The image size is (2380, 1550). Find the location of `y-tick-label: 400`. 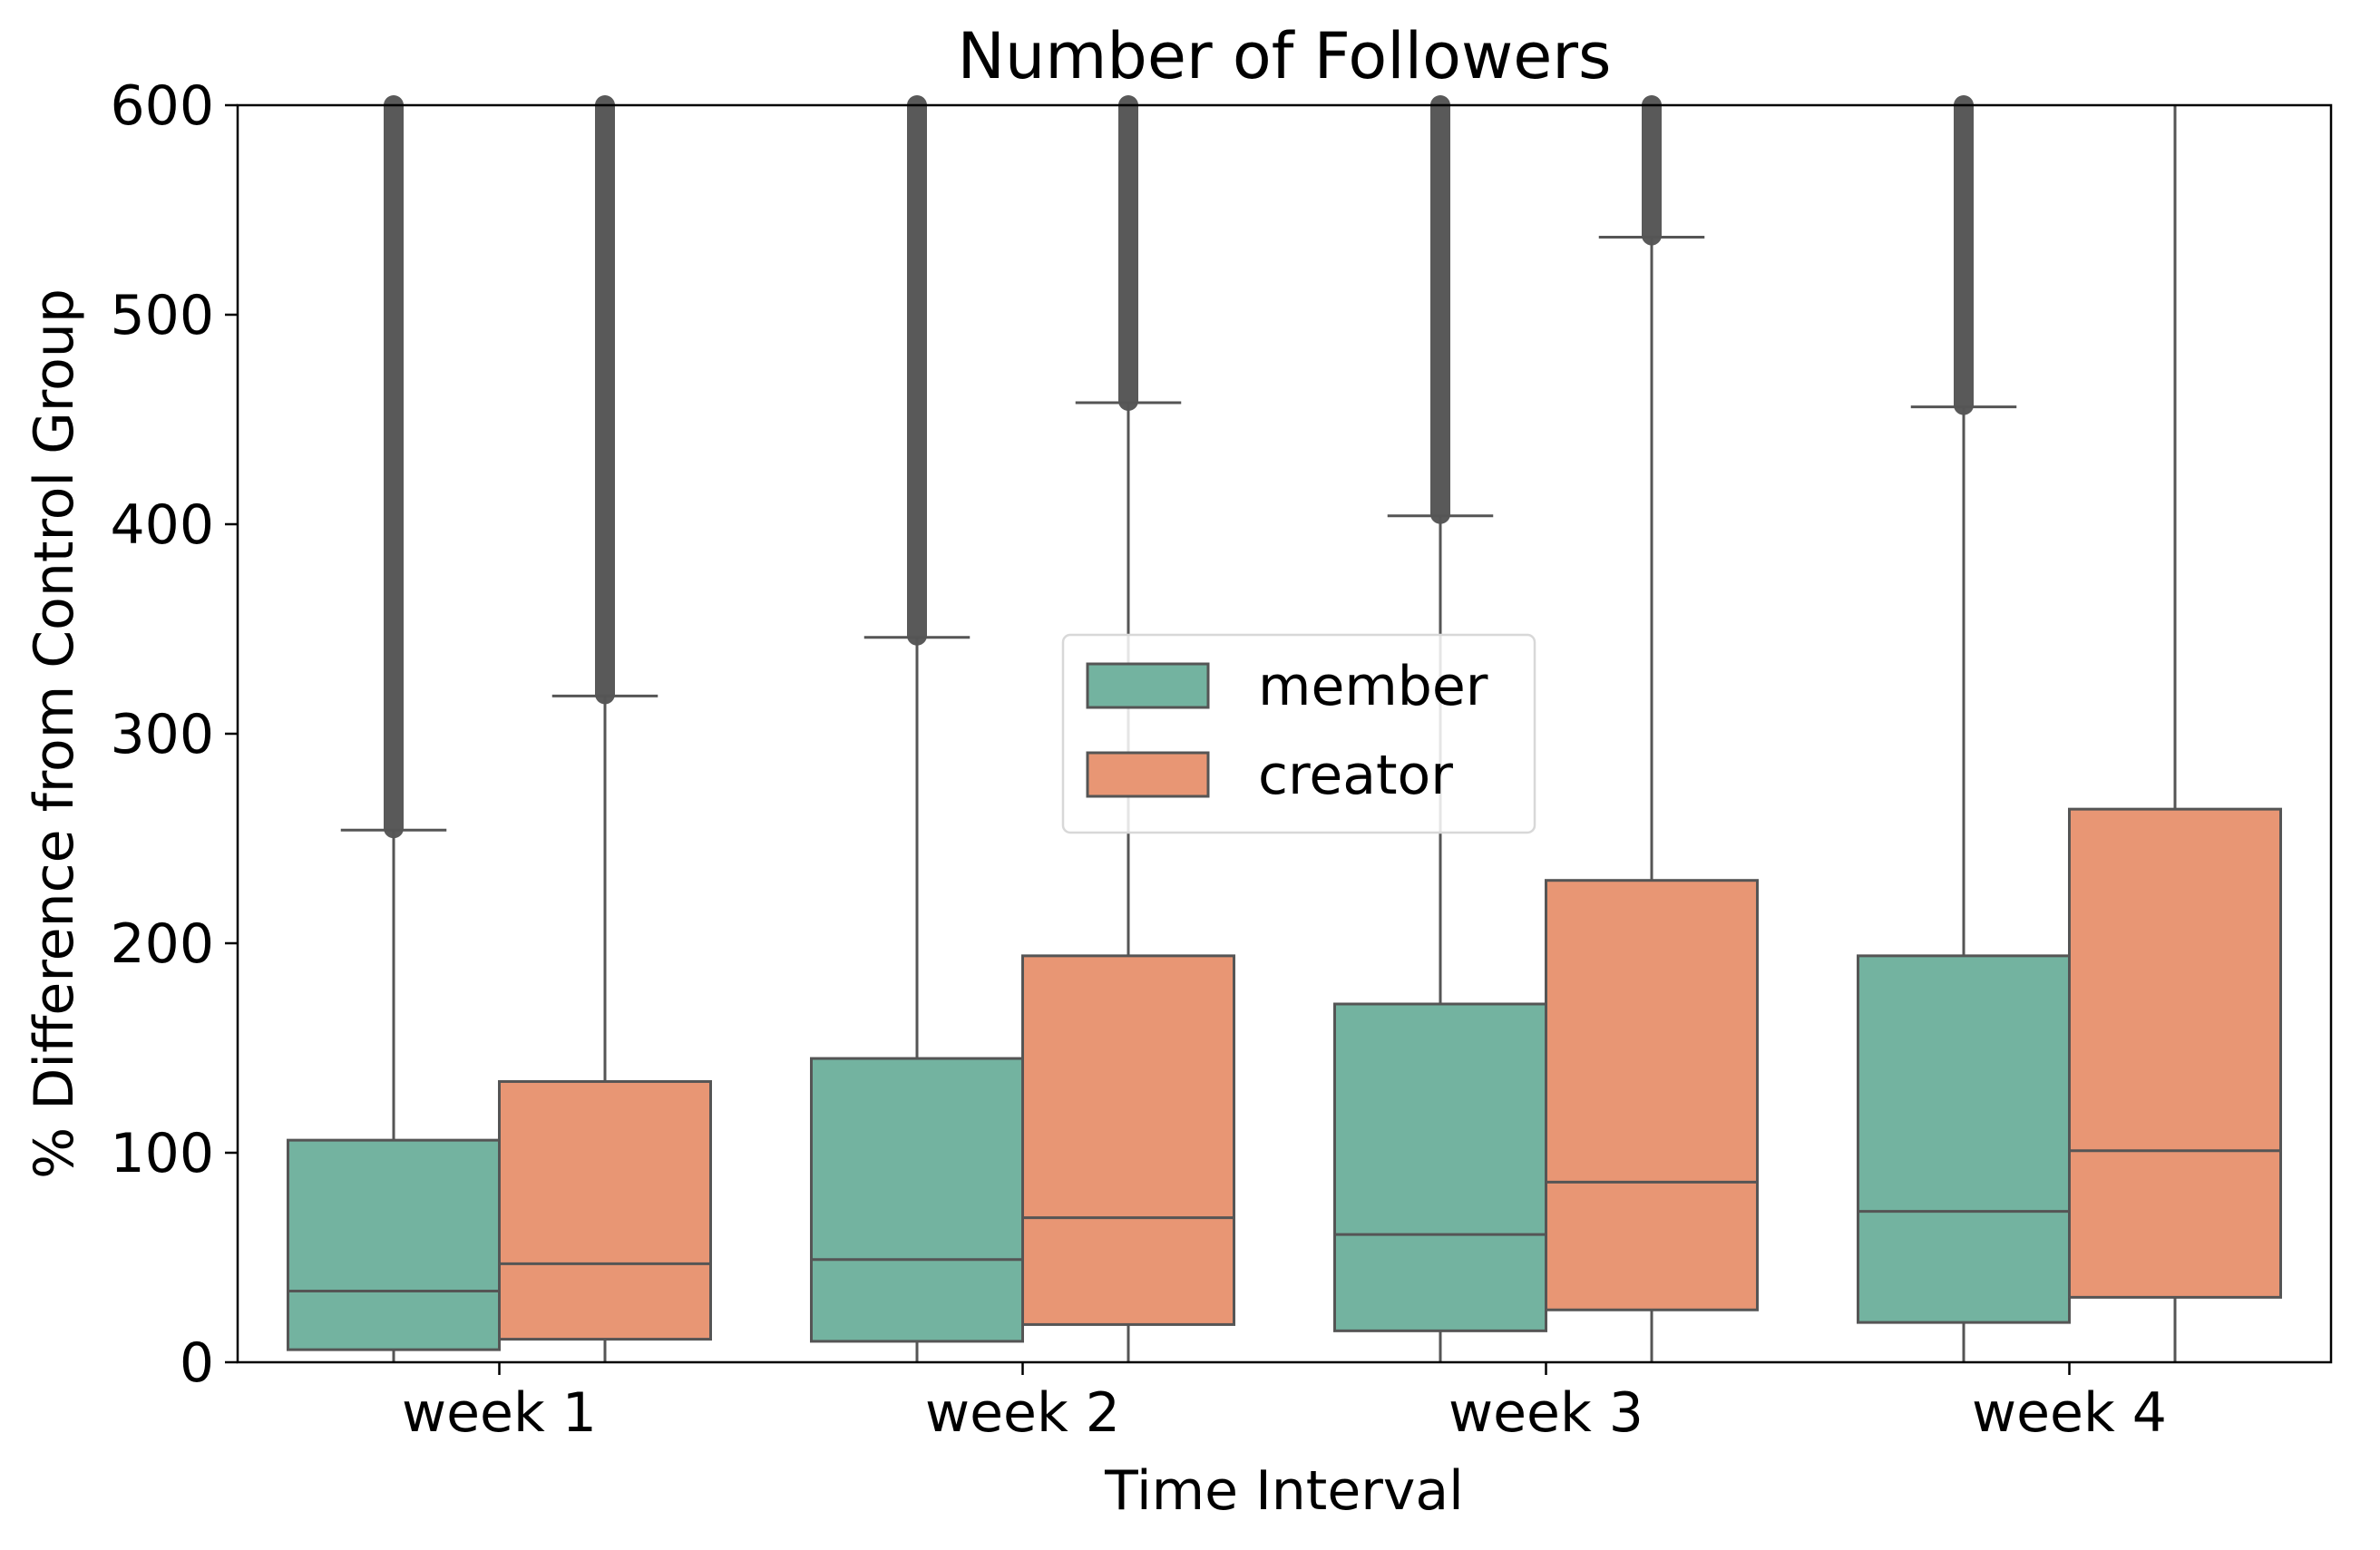

y-tick-label: 400 is located at coordinates (162, 525).